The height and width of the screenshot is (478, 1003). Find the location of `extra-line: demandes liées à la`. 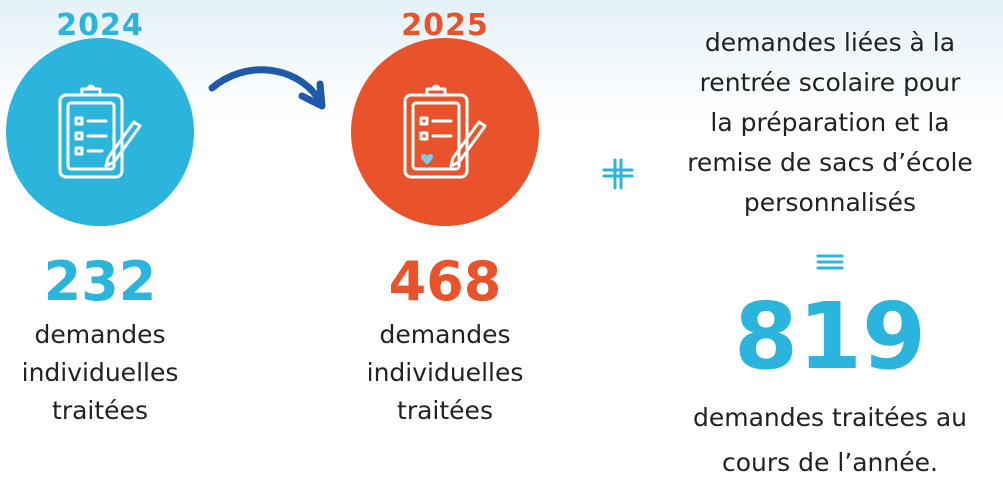

extra-line: demandes liées à la is located at coordinates (830, 42).